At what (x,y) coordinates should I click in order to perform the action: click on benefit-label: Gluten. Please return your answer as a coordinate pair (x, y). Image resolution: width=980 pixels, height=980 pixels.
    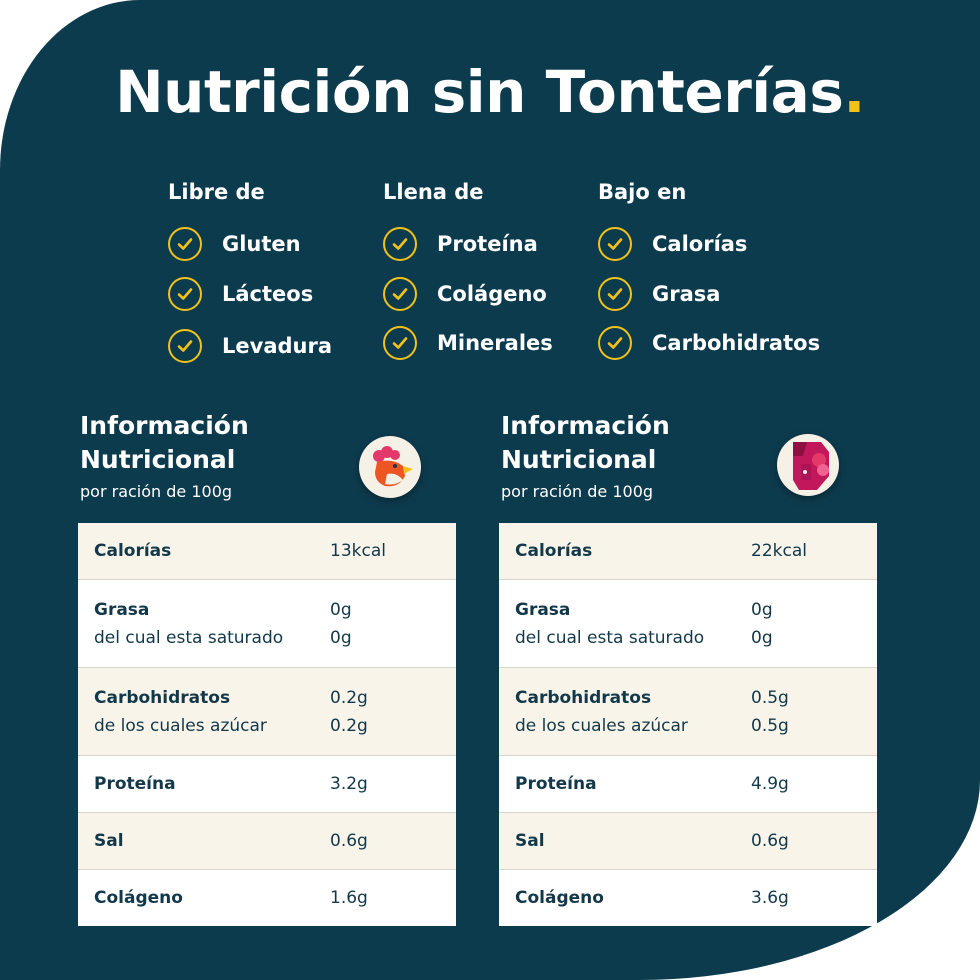
    Looking at the image, I should click on (261, 244).